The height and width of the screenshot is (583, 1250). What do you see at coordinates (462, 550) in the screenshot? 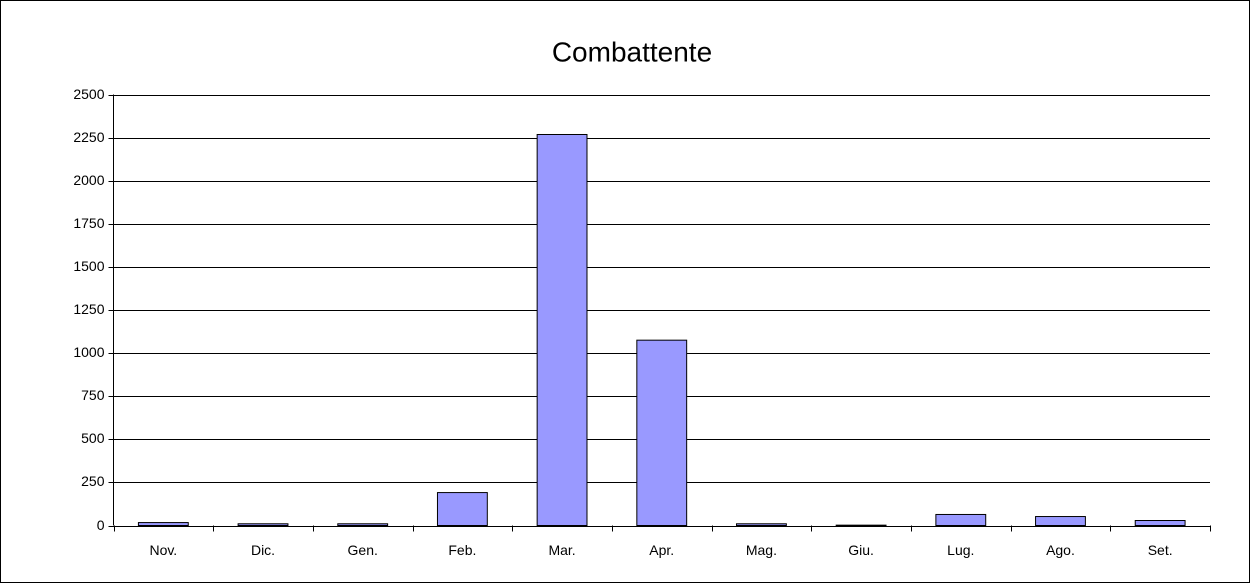
I see `x-tick-label: Feb.` at bounding box center [462, 550].